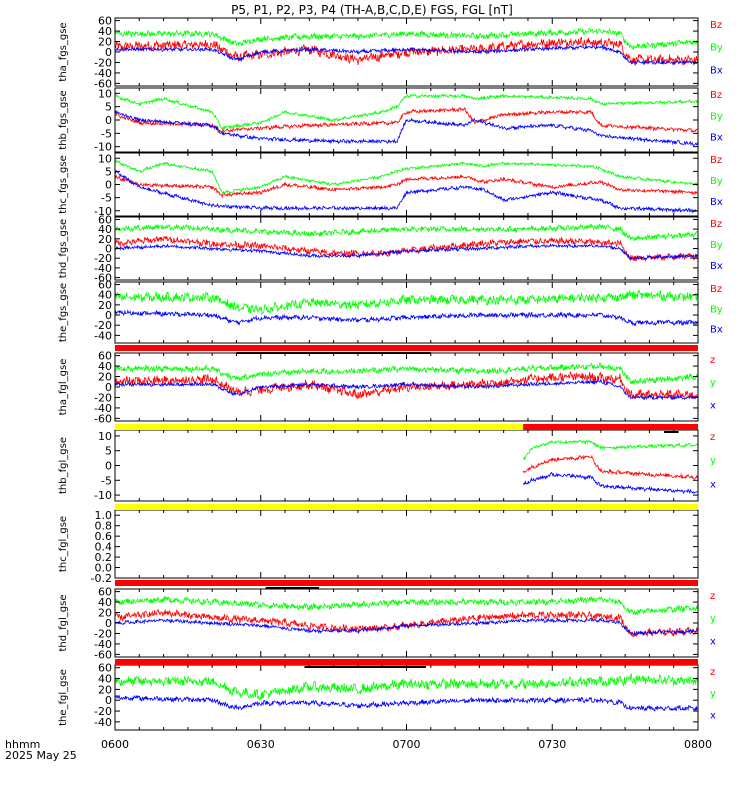 This screenshot has height=800, width=750. Describe the element at coordinates (406, 605) in the screenshot. I see `series-line-y-thd_fgl_gse` at that location.